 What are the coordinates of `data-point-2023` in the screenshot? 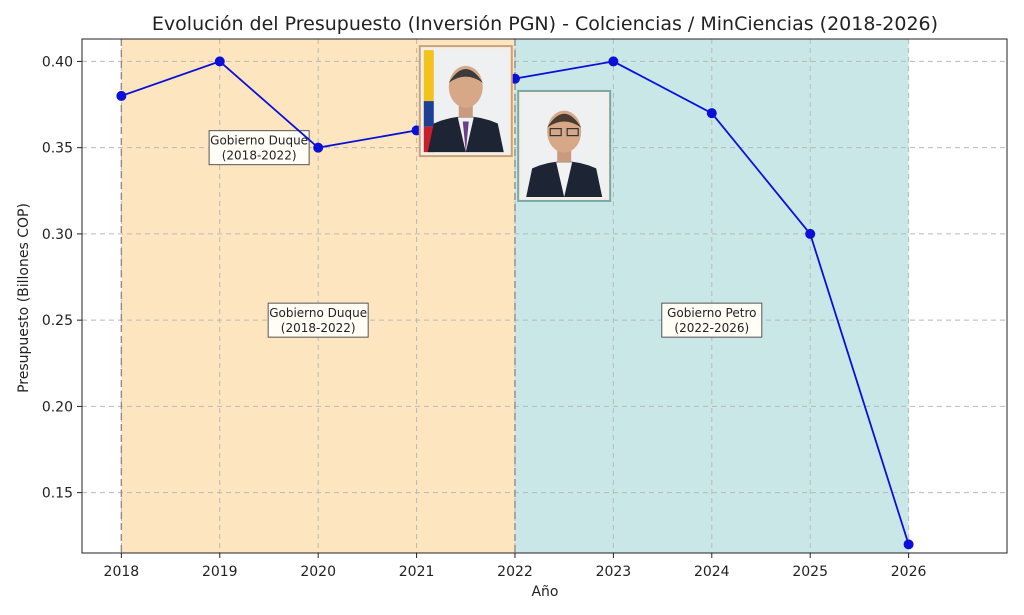 It's located at (613, 61).